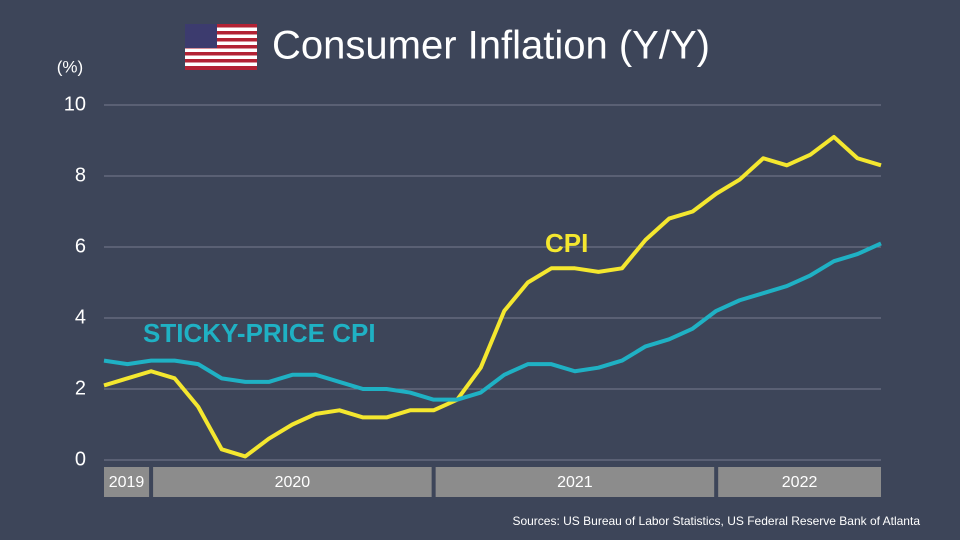 The height and width of the screenshot is (540, 960). I want to click on x-group-label: 2020, so click(293, 482).